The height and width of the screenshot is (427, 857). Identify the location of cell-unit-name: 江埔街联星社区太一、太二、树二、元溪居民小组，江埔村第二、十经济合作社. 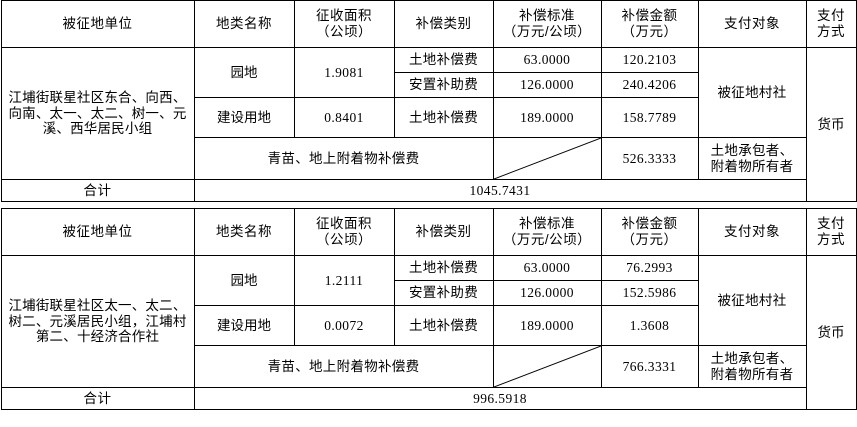
(97, 321).